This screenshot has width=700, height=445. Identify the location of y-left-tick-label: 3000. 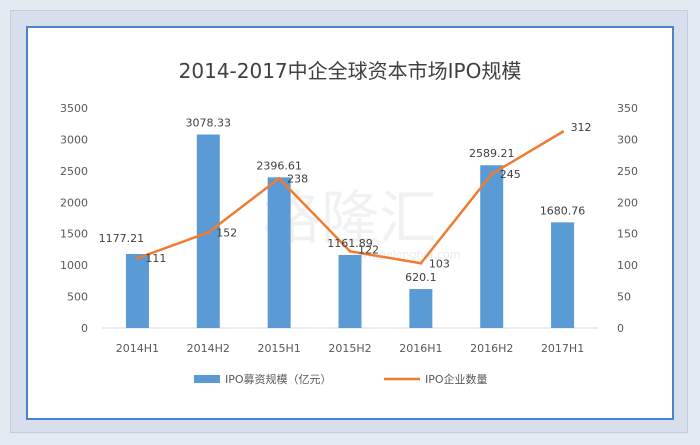
(74, 139).